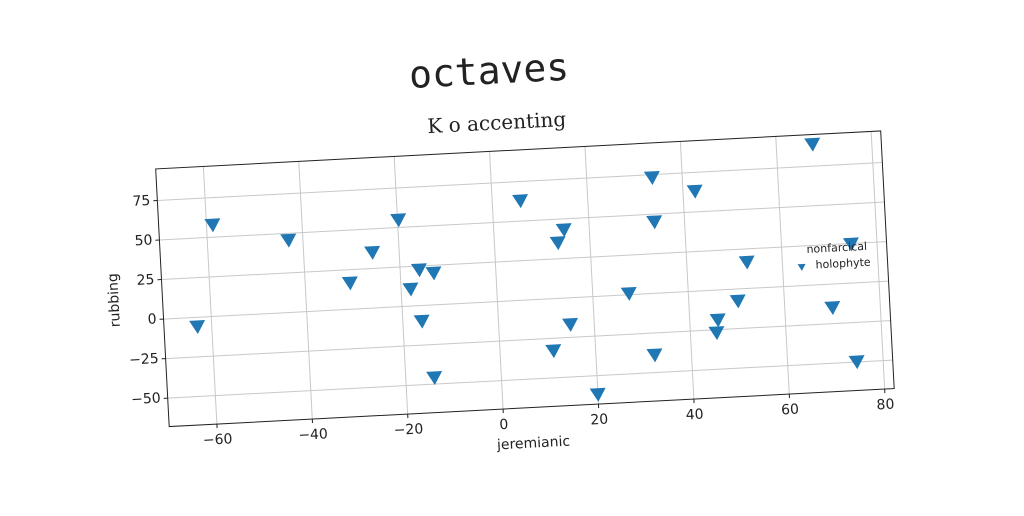 The image size is (1024, 516). What do you see at coordinates (152, 319) in the screenshot?
I see `y-tick-label: 0` at bounding box center [152, 319].